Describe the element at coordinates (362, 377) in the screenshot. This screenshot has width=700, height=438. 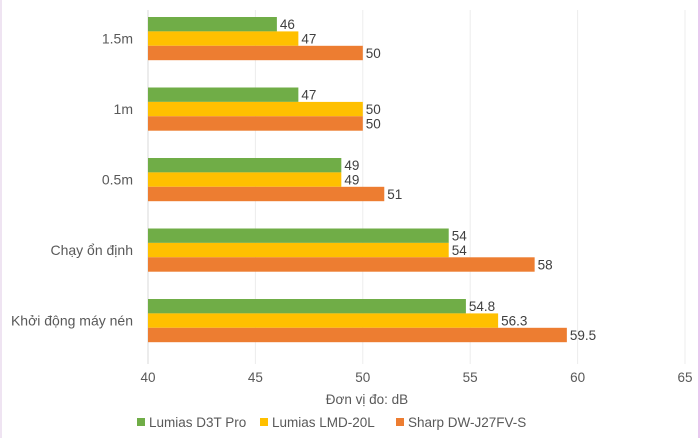
I see `x-tick-label: 50` at that location.